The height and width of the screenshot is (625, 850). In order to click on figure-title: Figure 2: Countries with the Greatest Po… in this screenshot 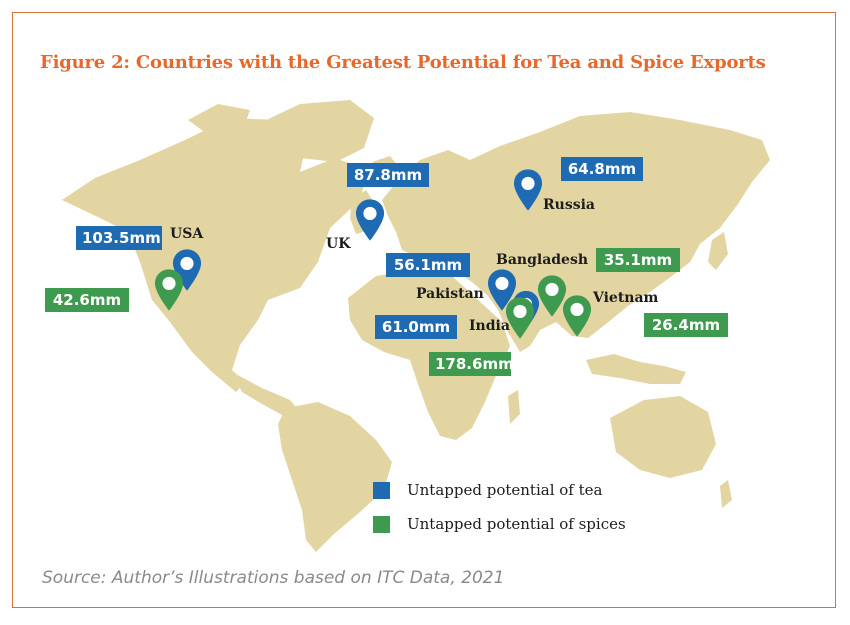, I will do `click(403, 62)`.